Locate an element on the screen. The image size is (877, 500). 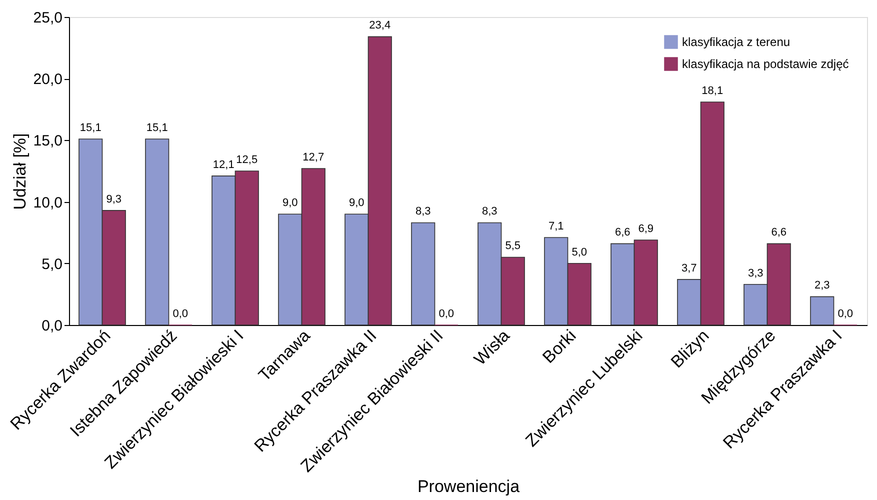
data-label: 2,3 is located at coordinates (822, 286).